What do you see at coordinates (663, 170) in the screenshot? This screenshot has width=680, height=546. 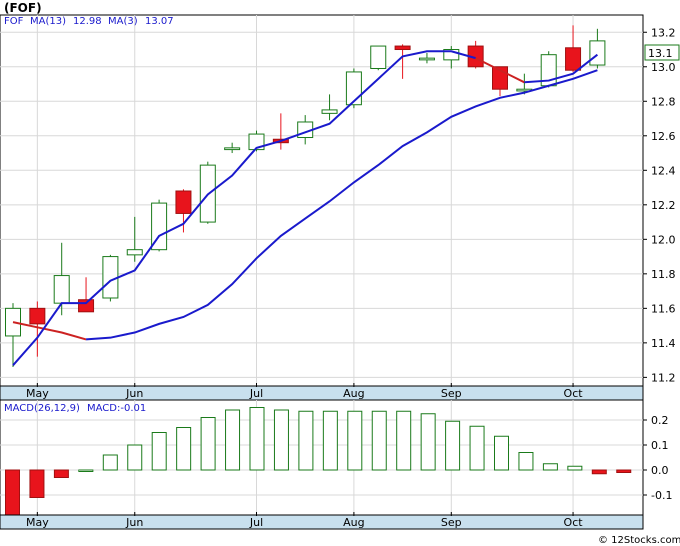 I see `price-y-tick-label: 12.4` at bounding box center [663, 170].